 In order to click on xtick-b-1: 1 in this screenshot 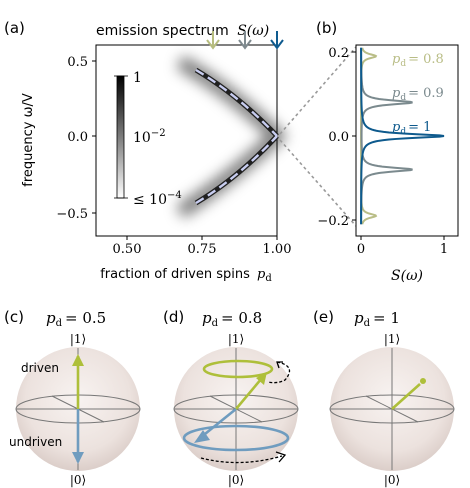, I will do `click(444, 249)`.